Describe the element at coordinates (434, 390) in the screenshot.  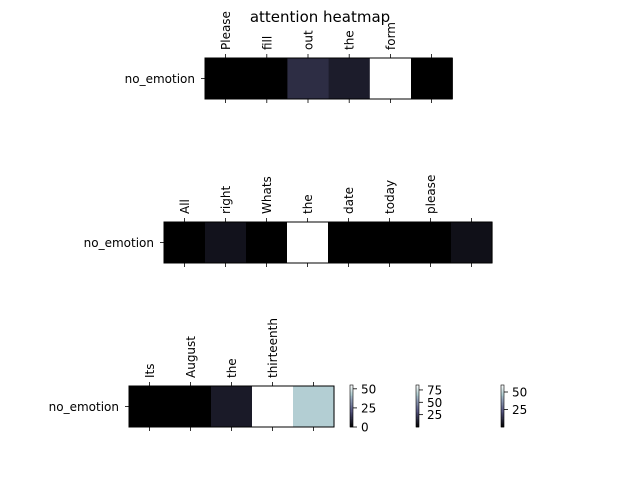
I see `colorbar-tick-label: 75` at that location.